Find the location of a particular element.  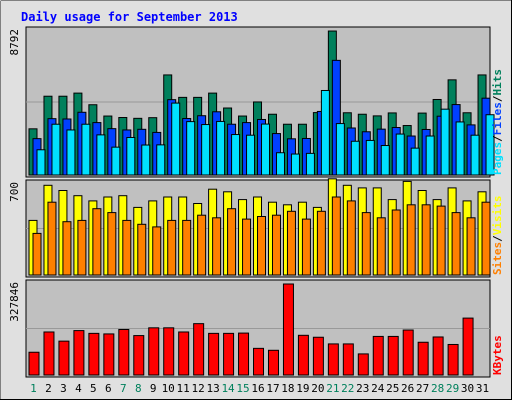

legend-pages: Pages is located at coordinates (497, 158).